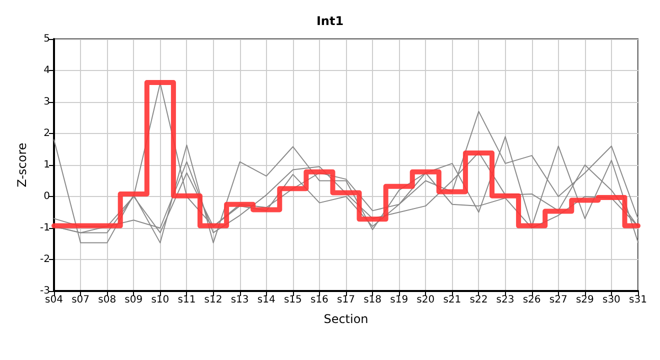  What do you see at coordinates (585, 300) in the screenshot?
I see `x-tick-label: s29` at bounding box center [585, 300].